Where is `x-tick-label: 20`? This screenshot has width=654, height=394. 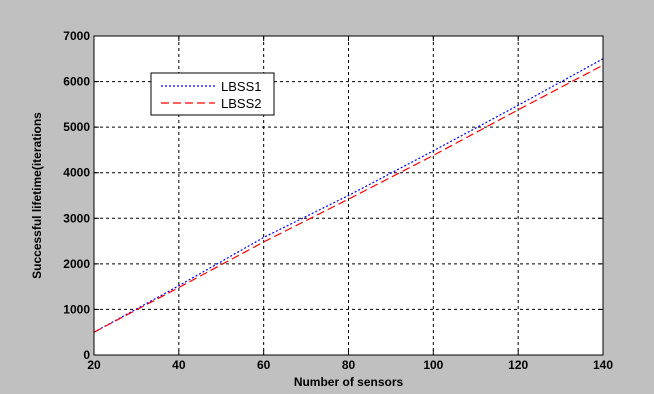
x-tick-label: 20 is located at coordinates (94, 365).